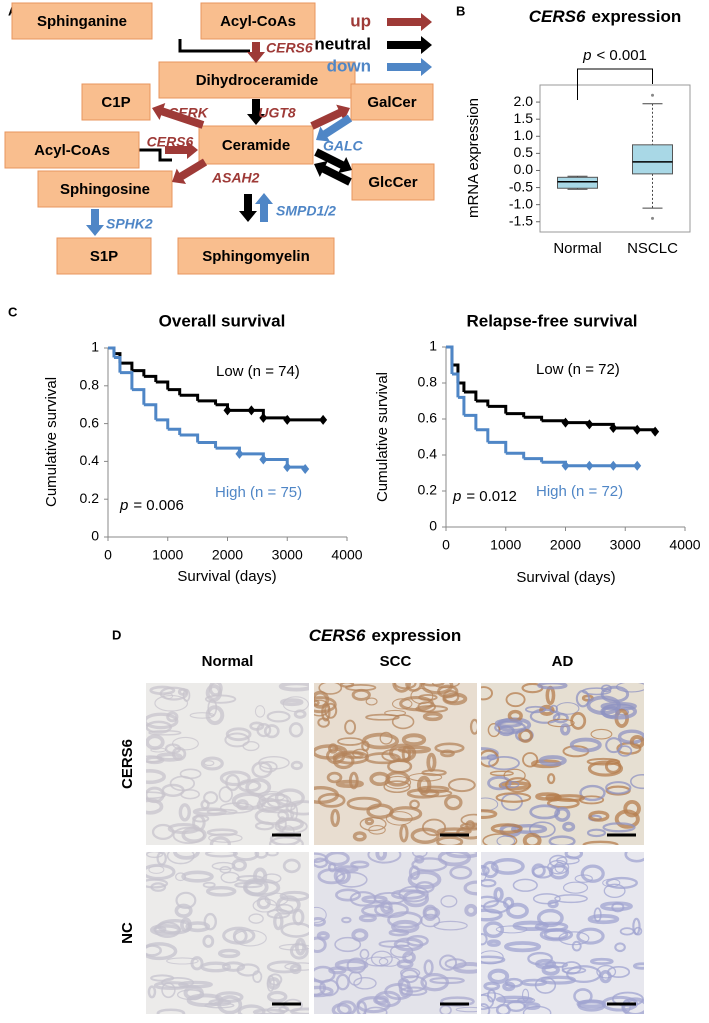 The width and height of the screenshot is (709, 1023). What do you see at coordinates (90, 422) in the screenshot?
I see `y-tick-label: 0.6` at bounding box center [90, 422].